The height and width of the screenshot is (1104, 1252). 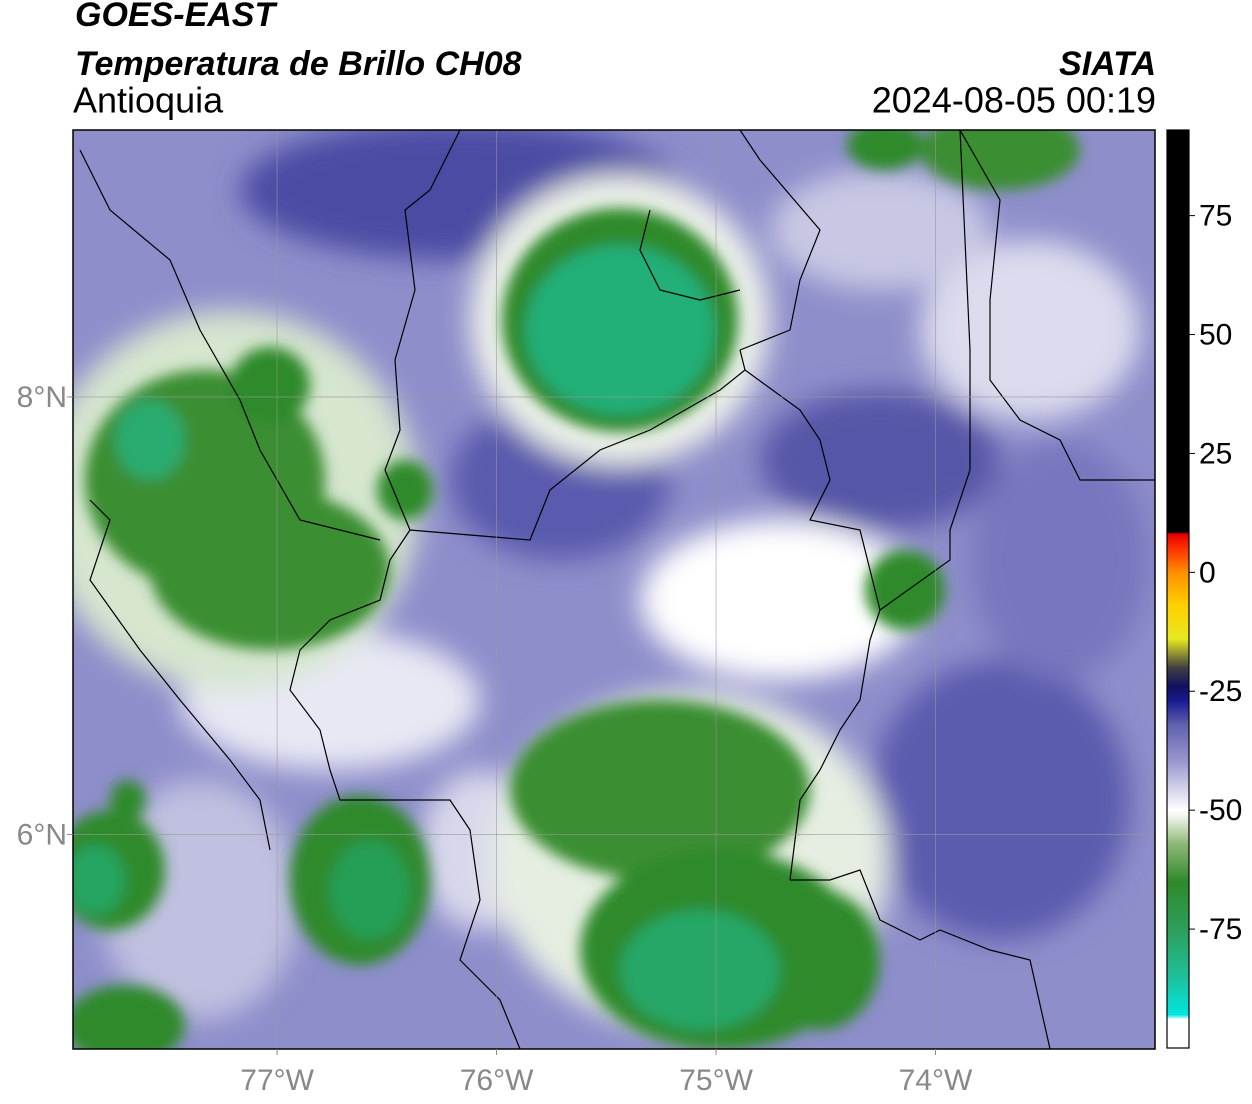 I want to click on y-tick-label: 8°N, so click(x=42, y=397).